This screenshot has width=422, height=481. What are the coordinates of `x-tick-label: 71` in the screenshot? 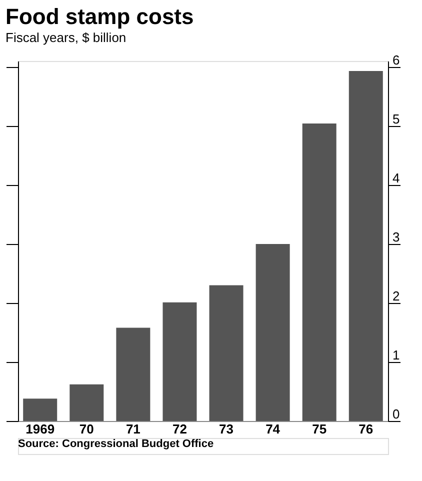 It's located at (133, 429).